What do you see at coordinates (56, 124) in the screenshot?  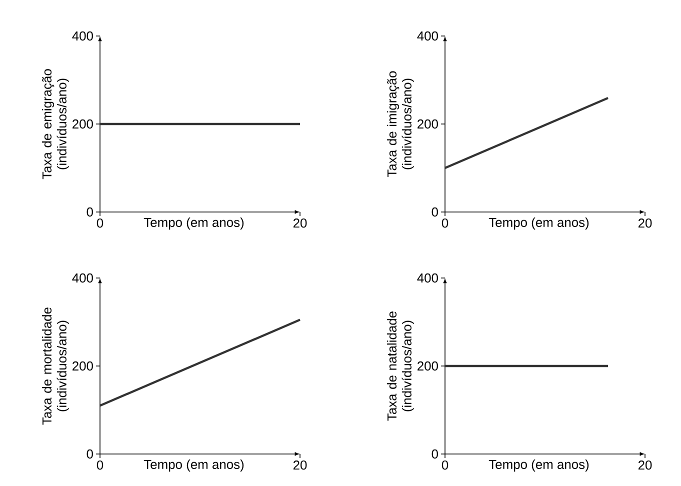 I see `y-axis-title: Taxa de emigração (indivíduos/ano)` at bounding box center [56, 124].